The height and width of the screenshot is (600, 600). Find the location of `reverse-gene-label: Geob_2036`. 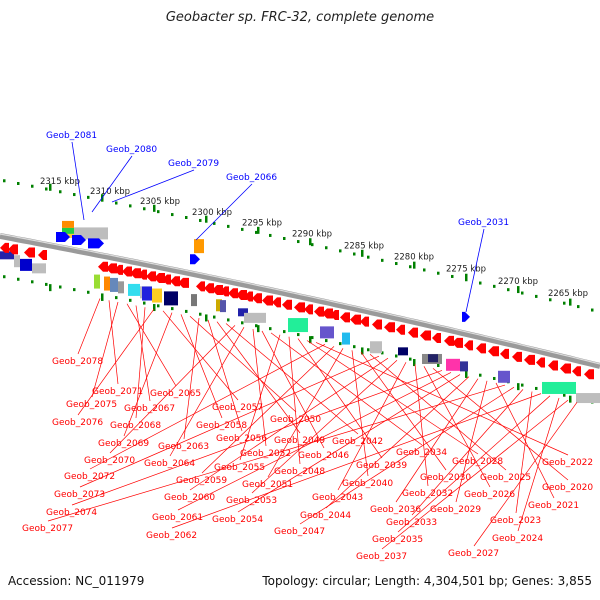

reverse-gene-label: Geob_2036 is located at coordinates (395, 510).